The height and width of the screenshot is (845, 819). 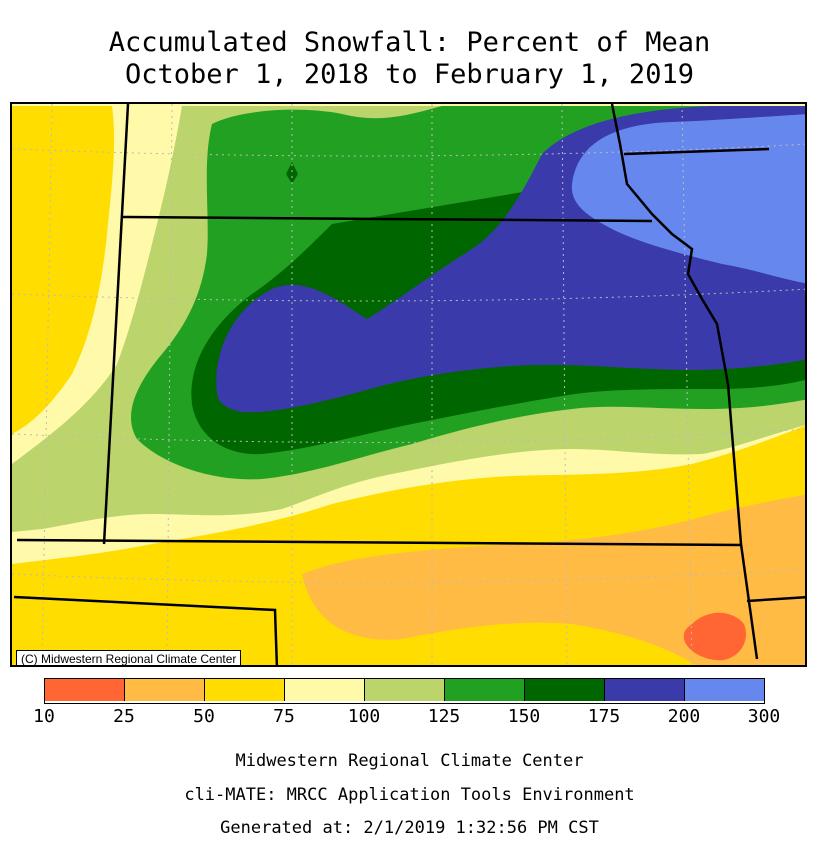 I want to click on legend-ticks: 10 25 50 75 100 125 150 175 200 300, so click(x=409, y=717).